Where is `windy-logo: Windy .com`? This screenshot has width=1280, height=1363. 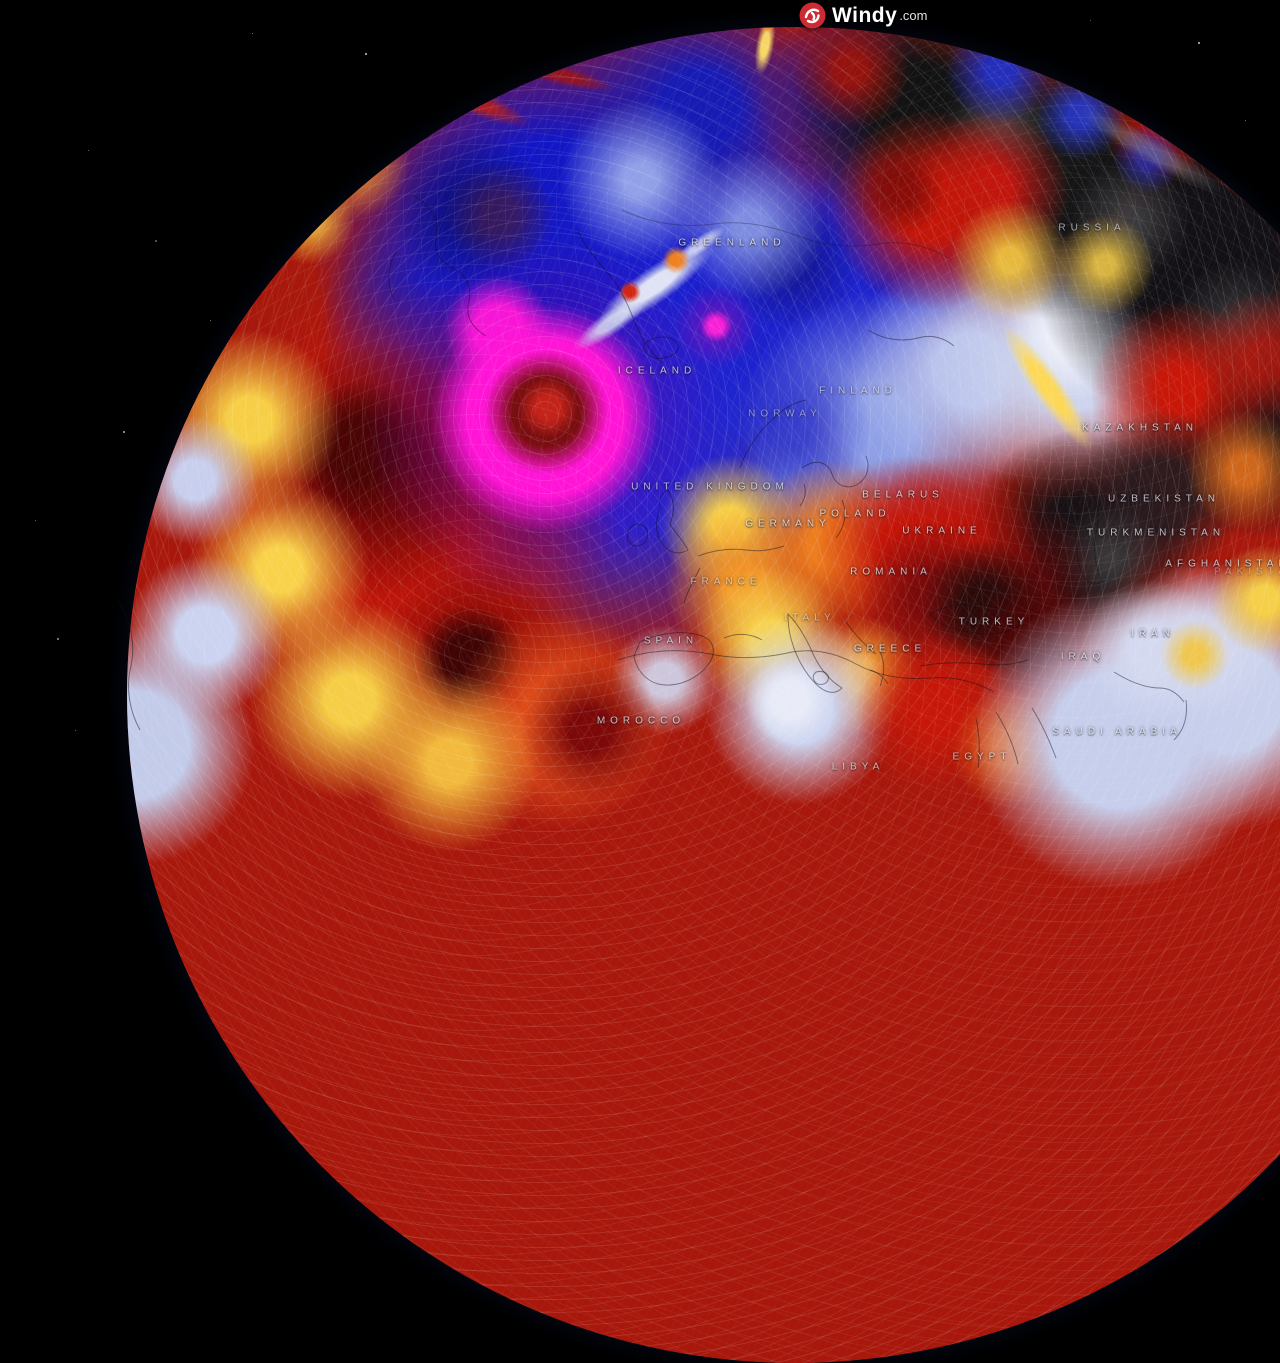 windy-logo: Windy .com is located at coordinates (863, 15).